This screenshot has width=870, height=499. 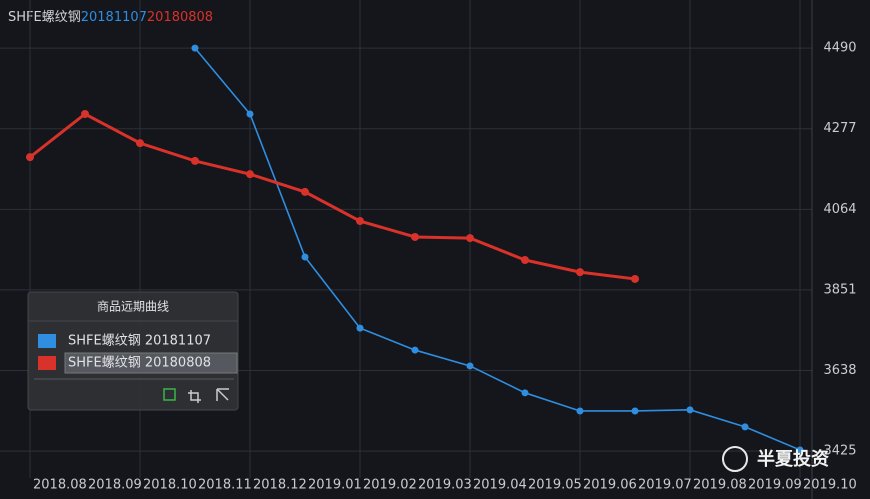 What do you see at coordinates (839, 451) in the screenshot?
I see `y-tick-label: 3425` at bounding box center [839, 451].